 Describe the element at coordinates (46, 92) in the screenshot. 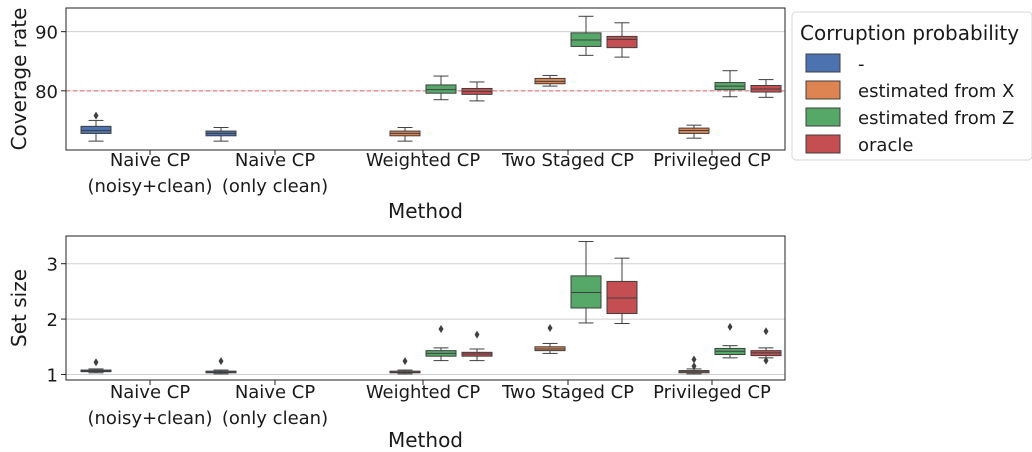

I see `y-tick-label: 80` at that location.